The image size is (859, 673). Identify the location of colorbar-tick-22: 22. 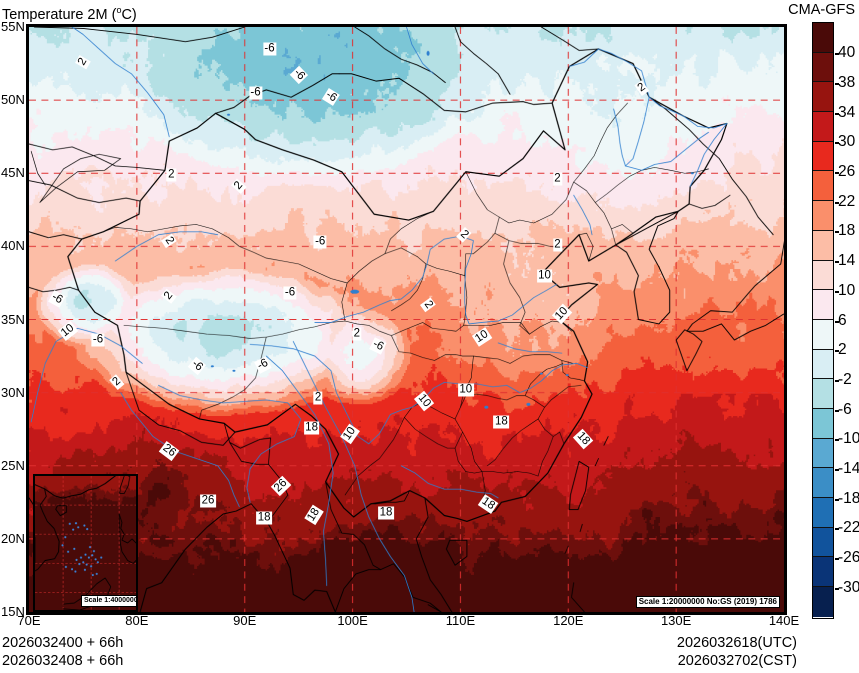
(847, 201).